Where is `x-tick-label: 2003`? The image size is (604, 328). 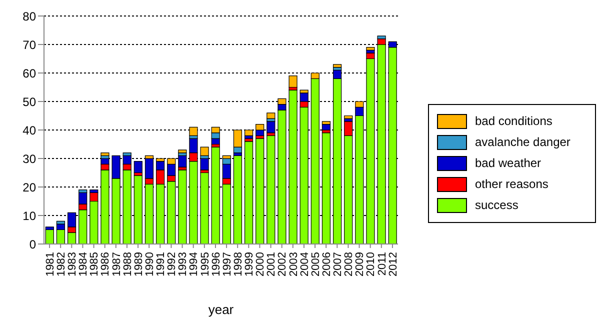 x-tick-label: 2003 is located at coordinates (294, 264).